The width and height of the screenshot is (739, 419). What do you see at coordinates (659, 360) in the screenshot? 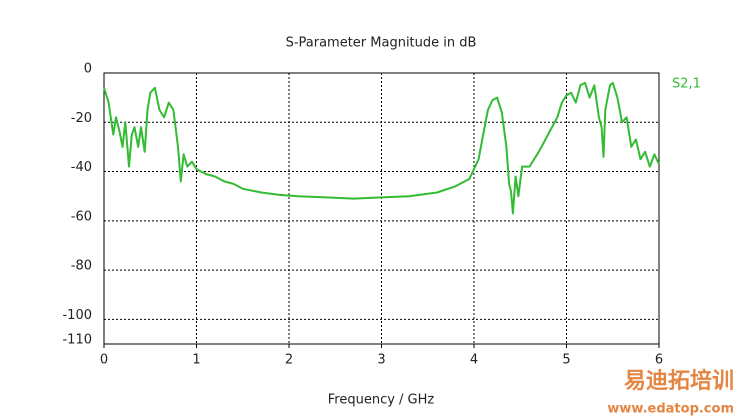
I see `x-tick-label: 6` at bounding box center [659, 360].